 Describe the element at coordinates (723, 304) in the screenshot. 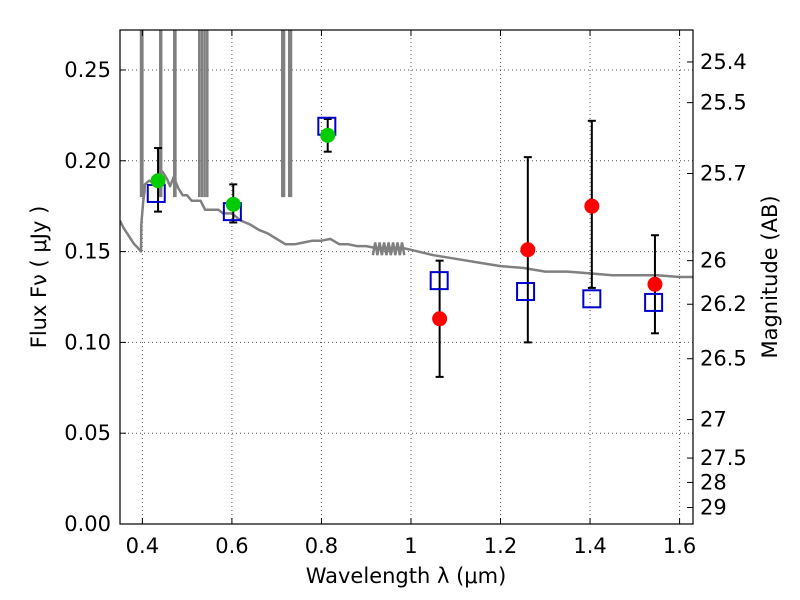

I see `mag-tick-label: 26.2` at that location.